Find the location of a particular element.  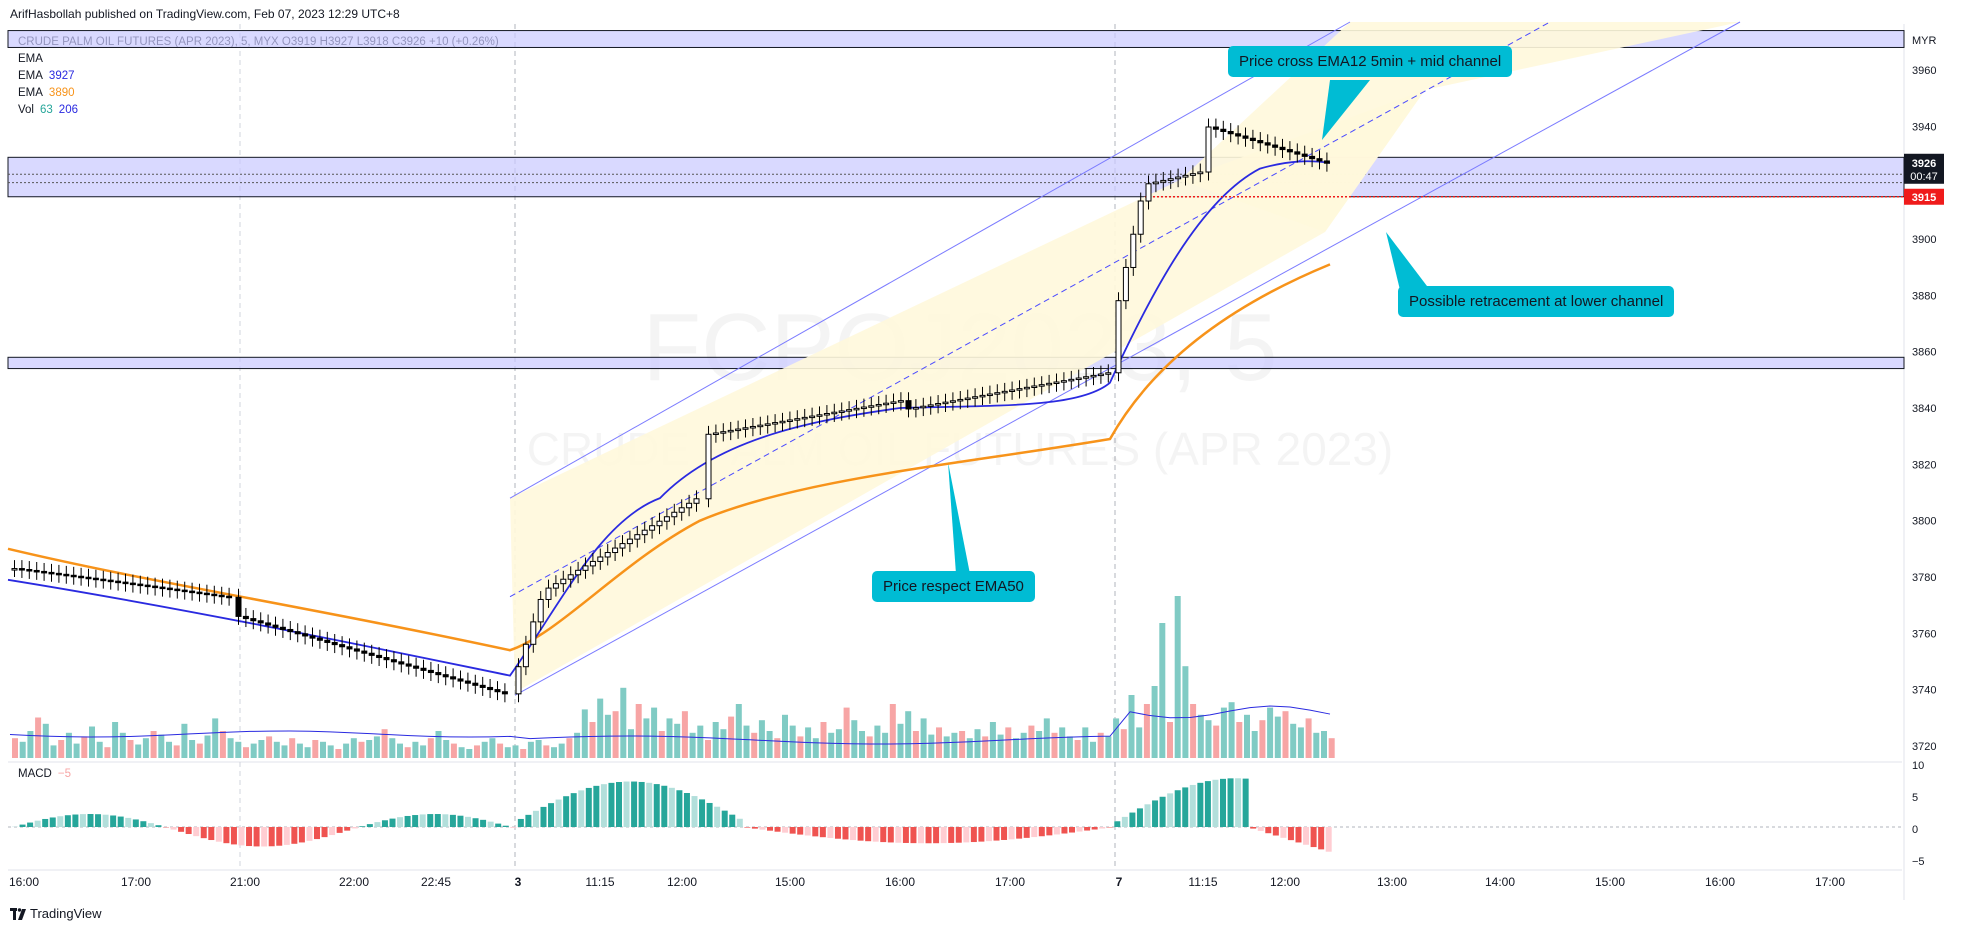

footer-brand: TradingView is located at coordinates (56, 913).